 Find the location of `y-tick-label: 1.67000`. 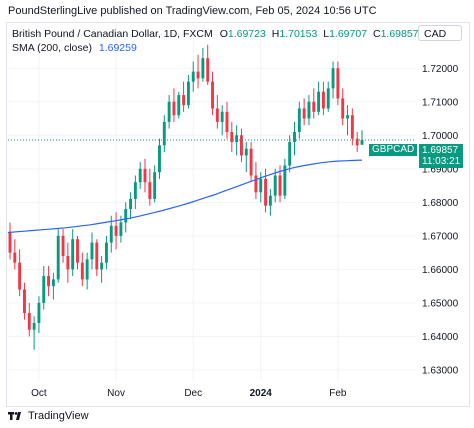

y-tick-label: 1.67000 is located at coordinates (440, 236).